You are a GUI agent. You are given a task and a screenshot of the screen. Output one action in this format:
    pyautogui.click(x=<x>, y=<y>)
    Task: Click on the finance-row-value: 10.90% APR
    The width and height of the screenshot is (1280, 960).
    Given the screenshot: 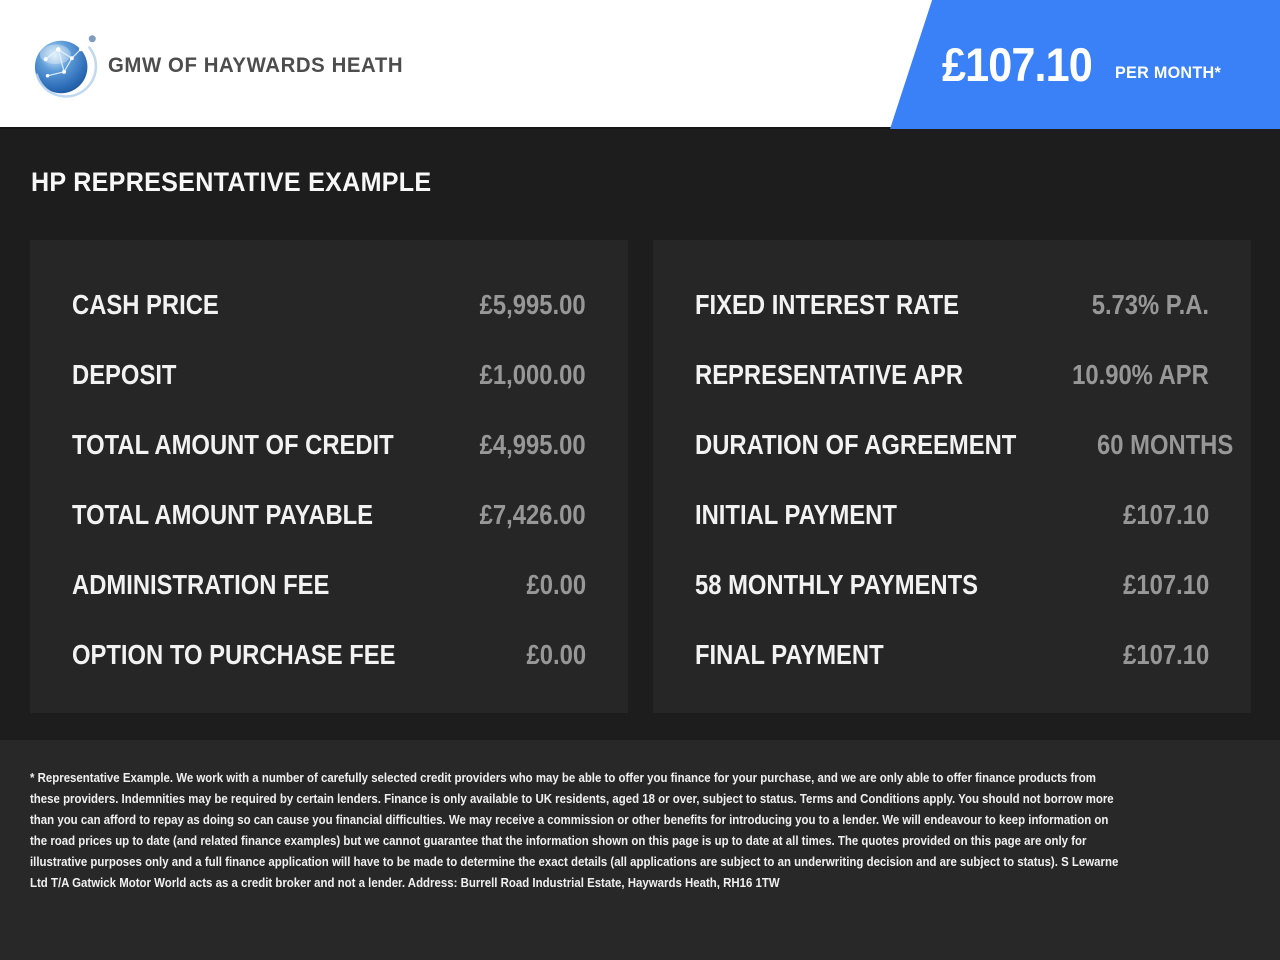 What is the action you would take?
    pyautogui.click(x=1140, y=374)
    